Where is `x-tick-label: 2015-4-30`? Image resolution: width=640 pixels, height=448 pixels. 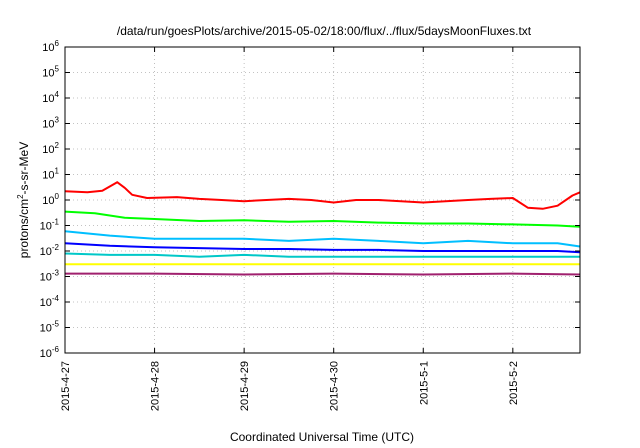 x-tick-label: 2015-4-30 is located at coordinates (335, 386).